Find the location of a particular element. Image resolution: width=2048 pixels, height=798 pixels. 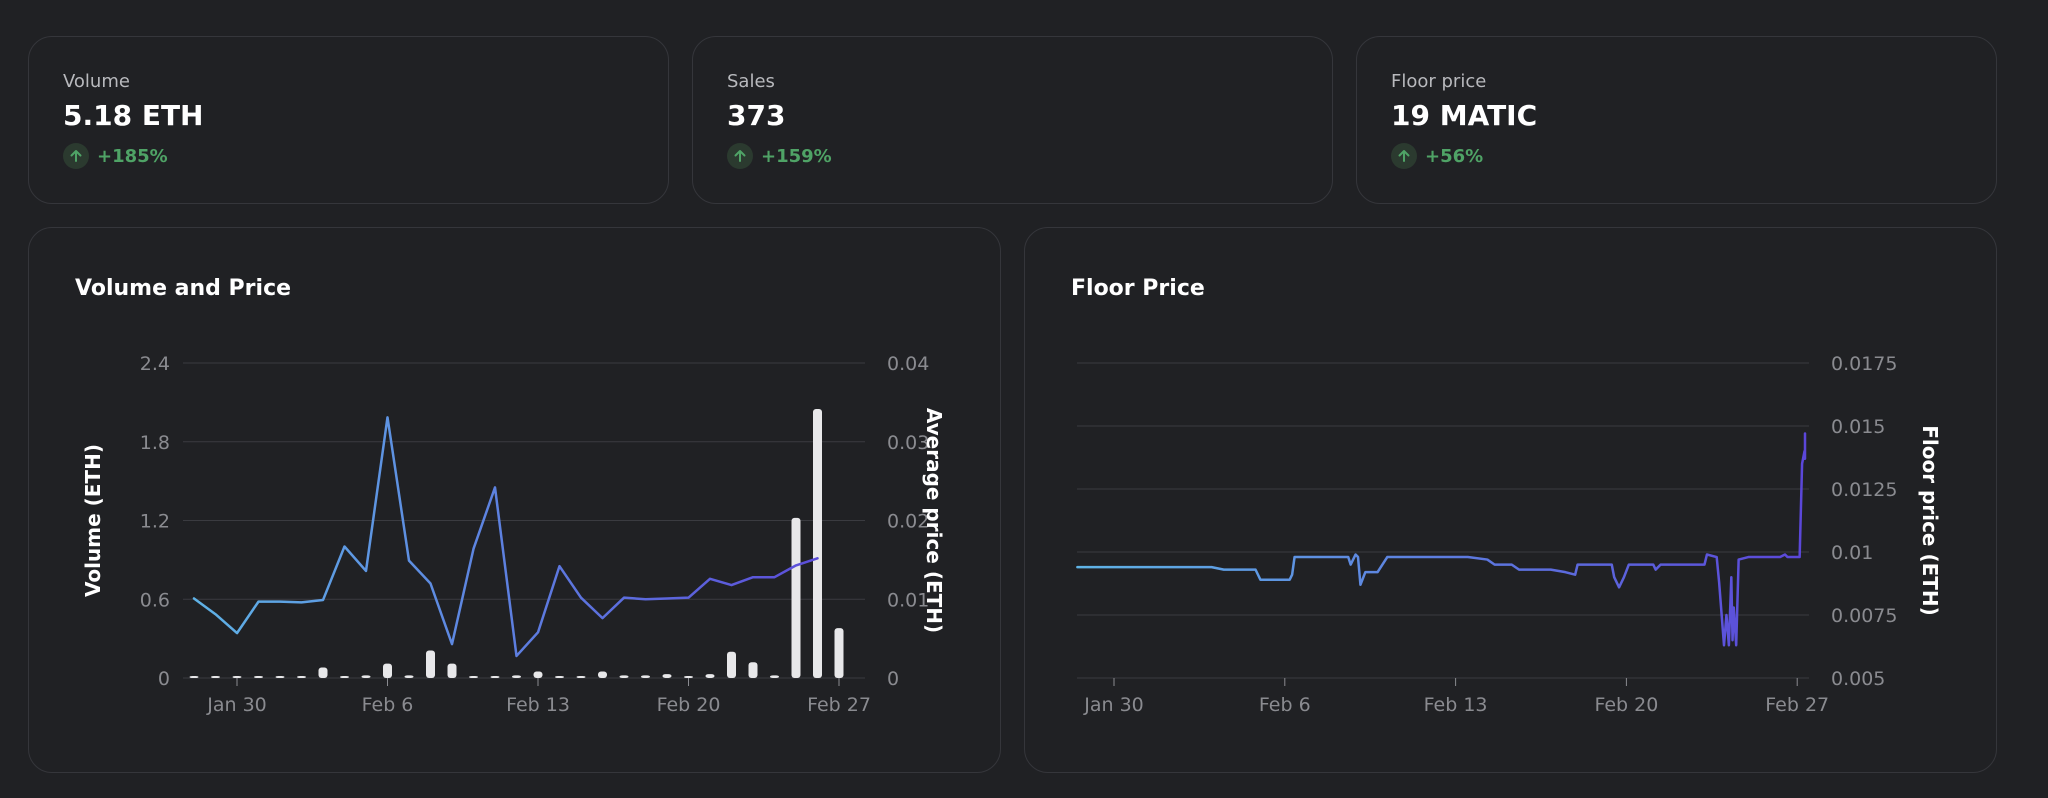

stat-change: +185% is located at coordinates (115, 156).